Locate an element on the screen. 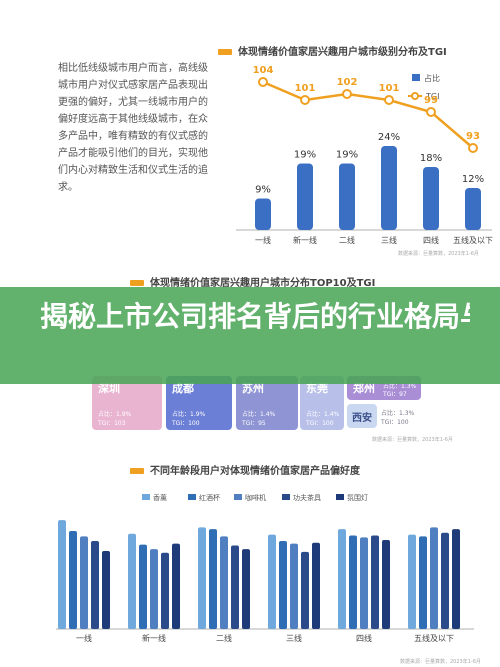 Image resolution: width=500 pixels, height=667 pixels. chart1-bar-label: 24% is located at coordinates (389, 137).